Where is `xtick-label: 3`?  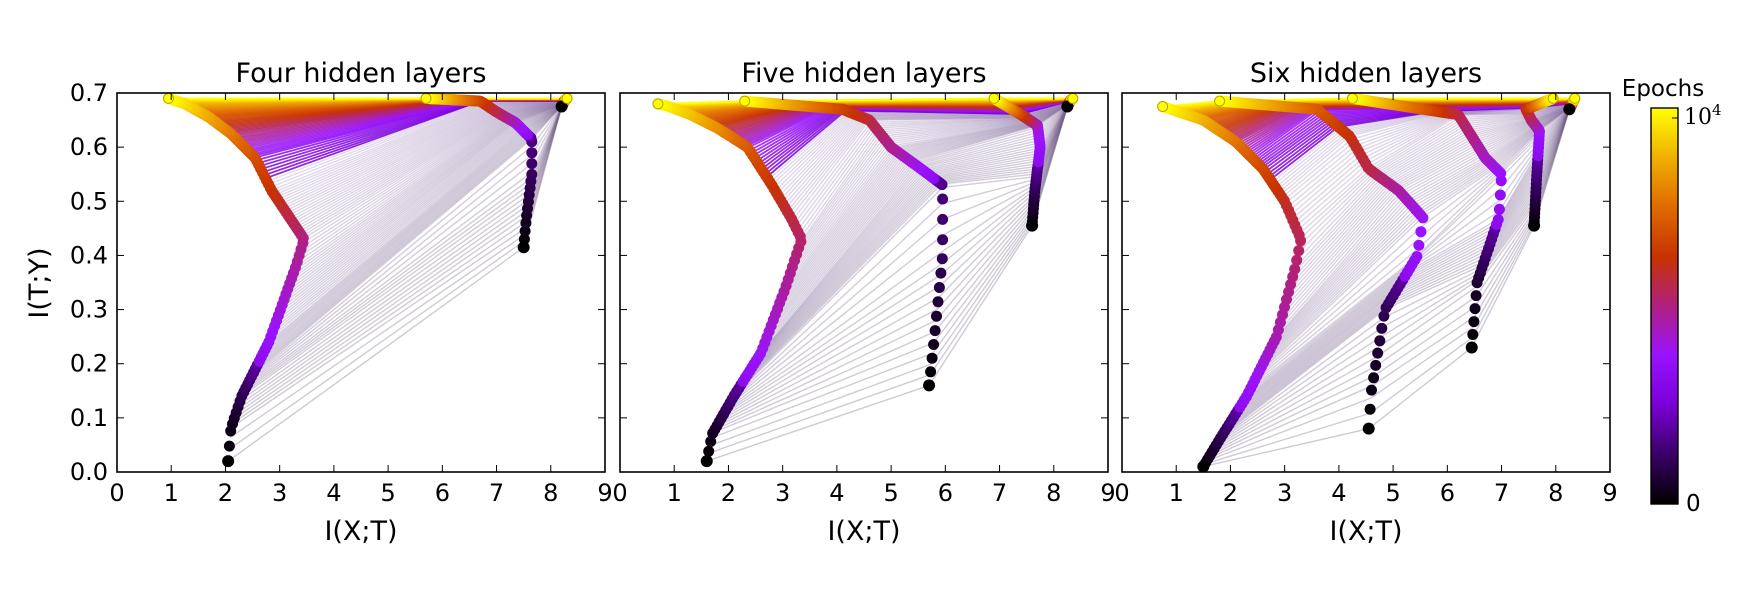 xtick-label: 3 is located at coordinates (782, 493).